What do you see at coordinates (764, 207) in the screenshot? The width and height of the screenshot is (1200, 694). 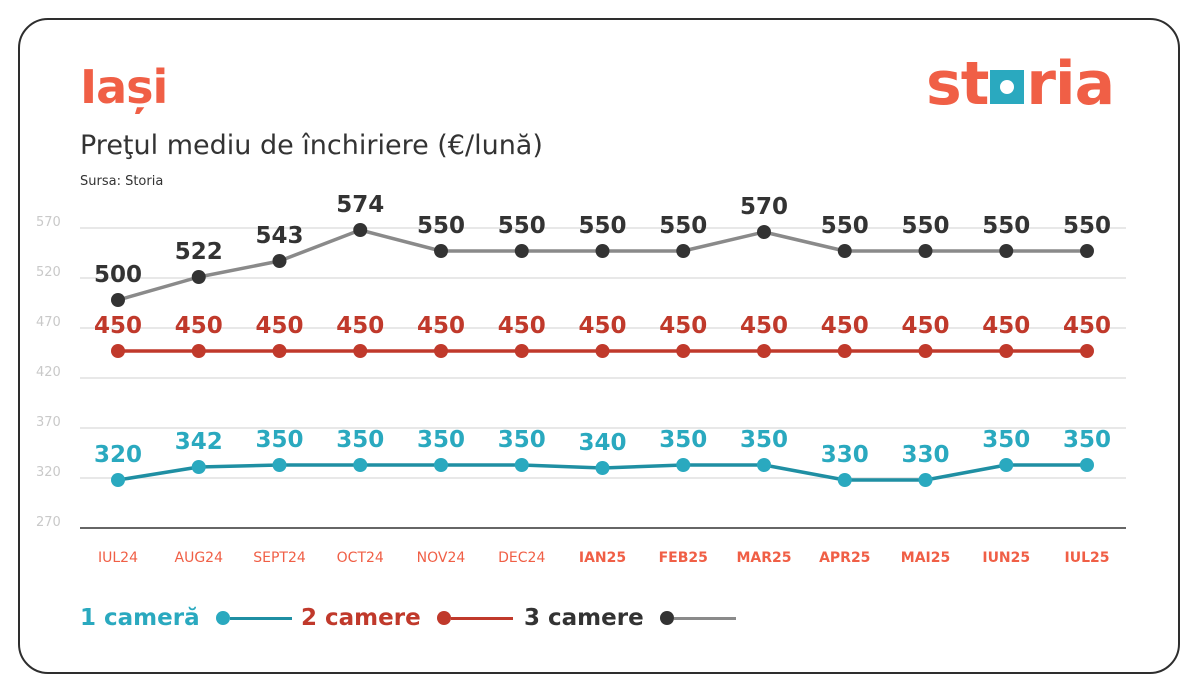 I see `data-label-3: 570` at bounding box center [764, 207].